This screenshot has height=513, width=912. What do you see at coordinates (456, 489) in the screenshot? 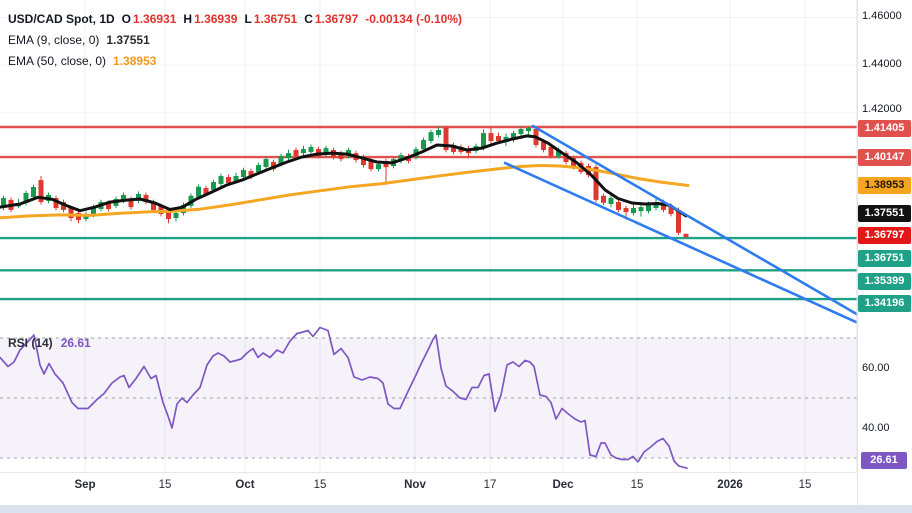
I see `time-axis` at bounding box center [456, 489].